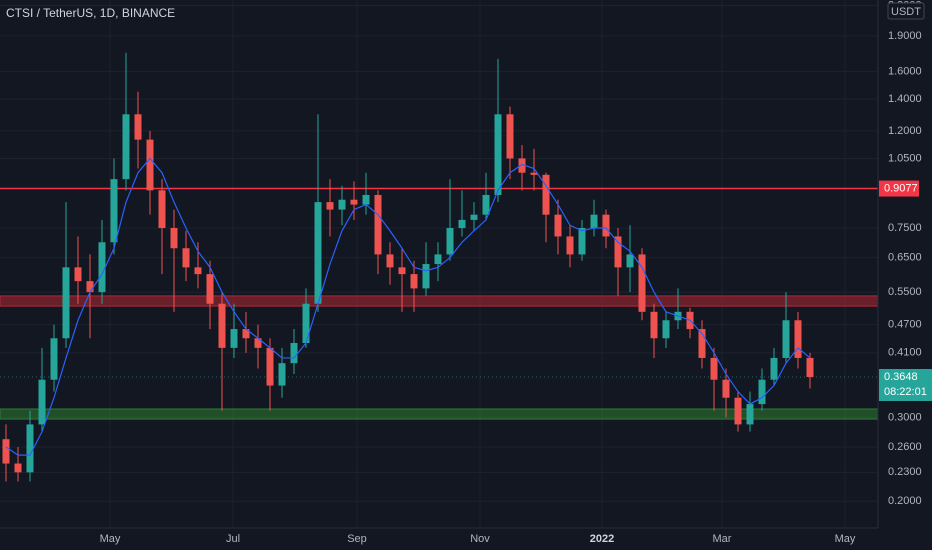 This screenshot has width=932, height=550. I want to click on y-tick-label: 1.4000, so click(905, 99).